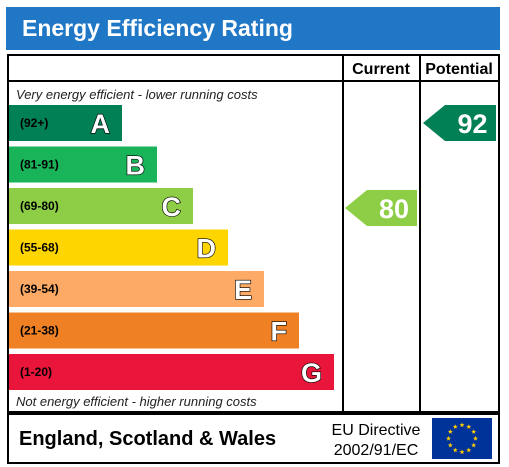  Describe the element at coordinates (376, 450) in the screenshot. I see `directive-line-2: 2002/91/EC` at that location.